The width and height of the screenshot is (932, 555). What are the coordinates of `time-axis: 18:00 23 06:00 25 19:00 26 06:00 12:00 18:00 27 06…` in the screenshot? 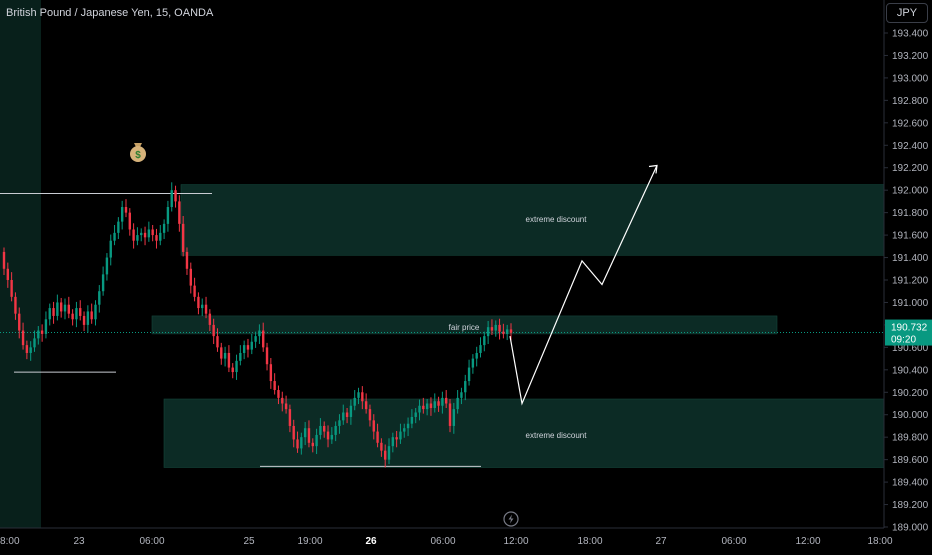 It's located at (446, 541).